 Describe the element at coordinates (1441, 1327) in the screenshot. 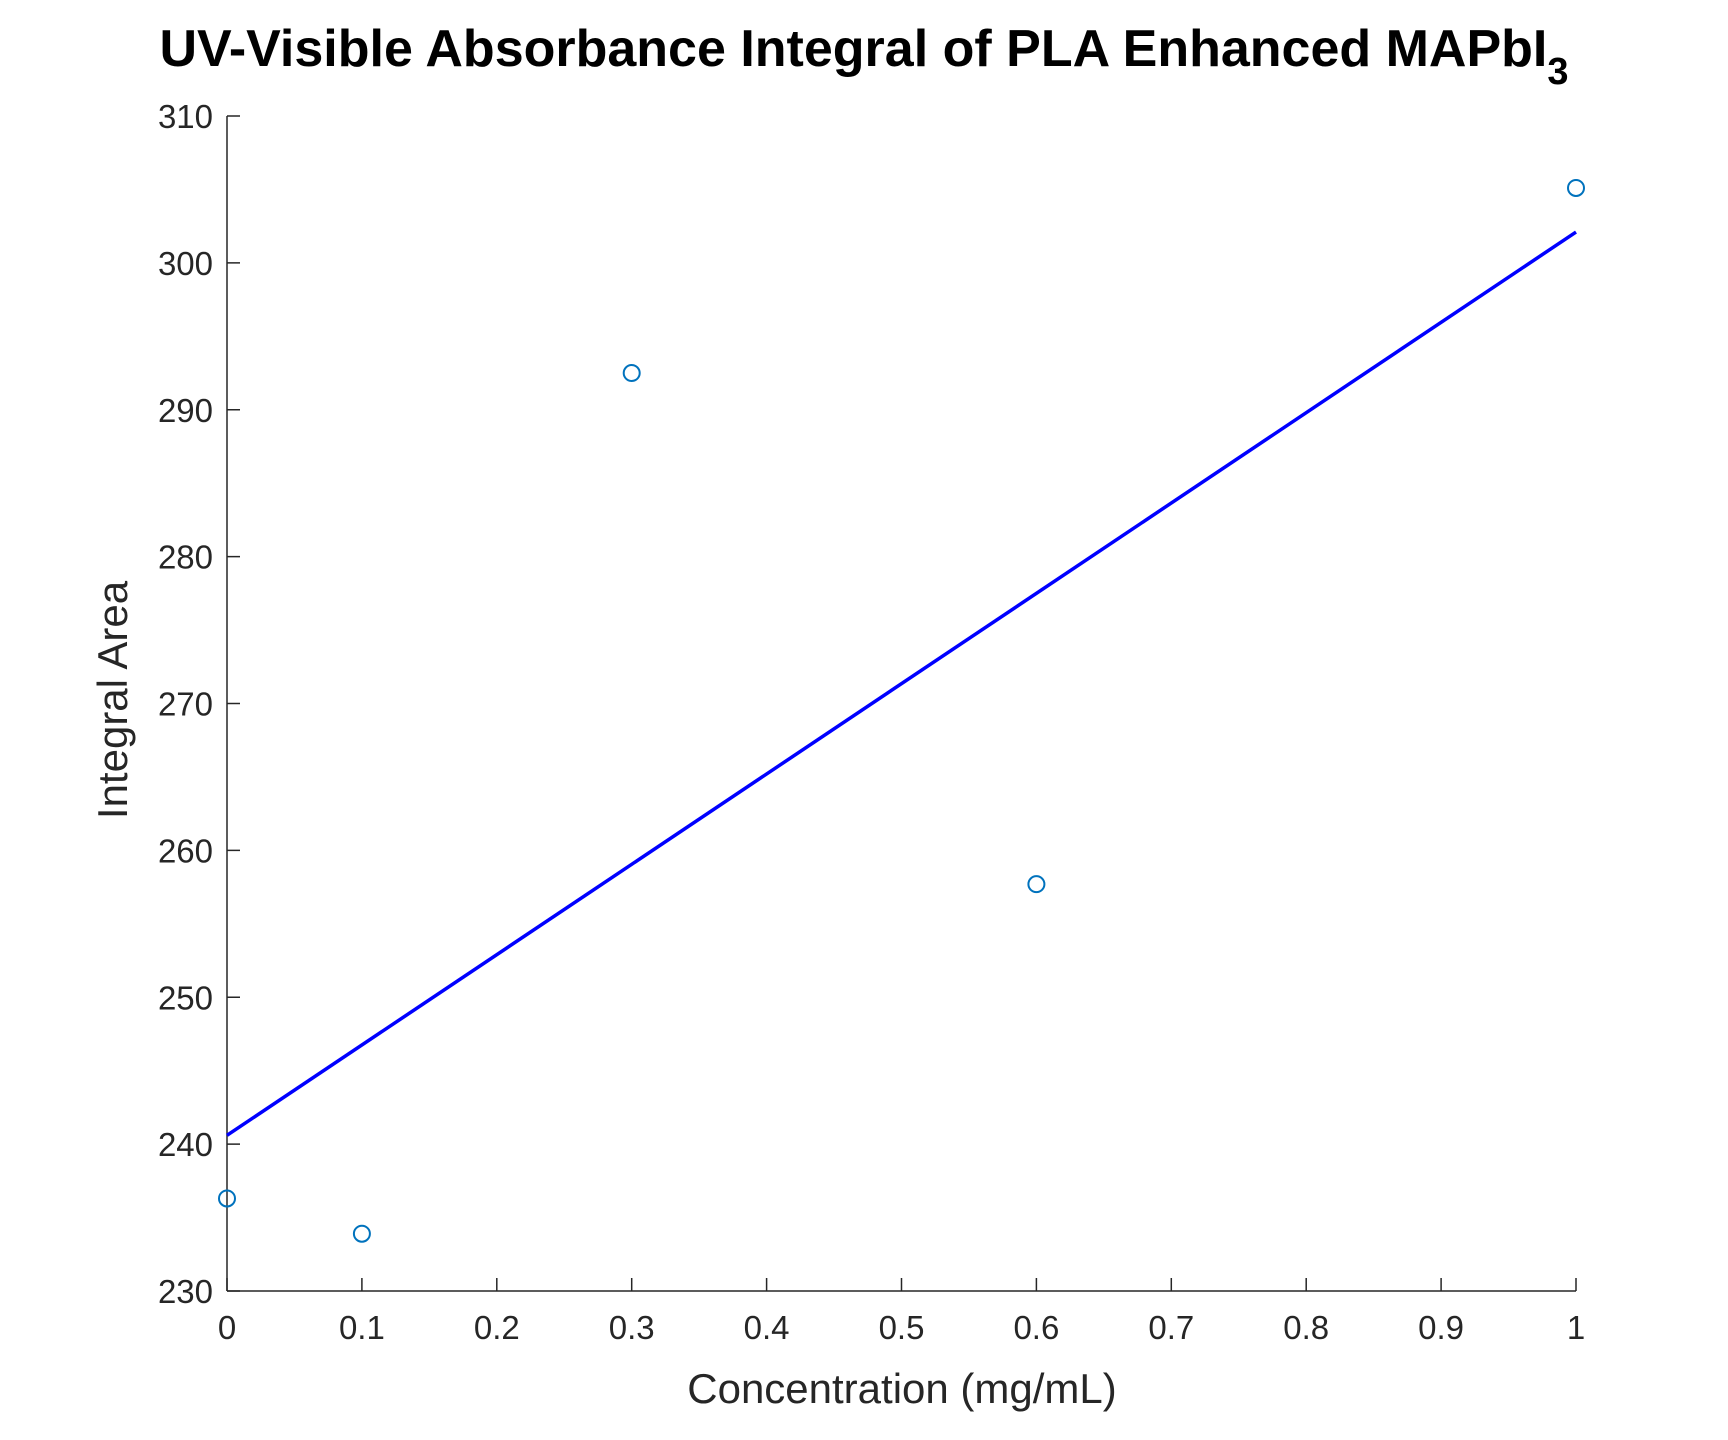

I see `x-tick-label: 0.9` at that location.